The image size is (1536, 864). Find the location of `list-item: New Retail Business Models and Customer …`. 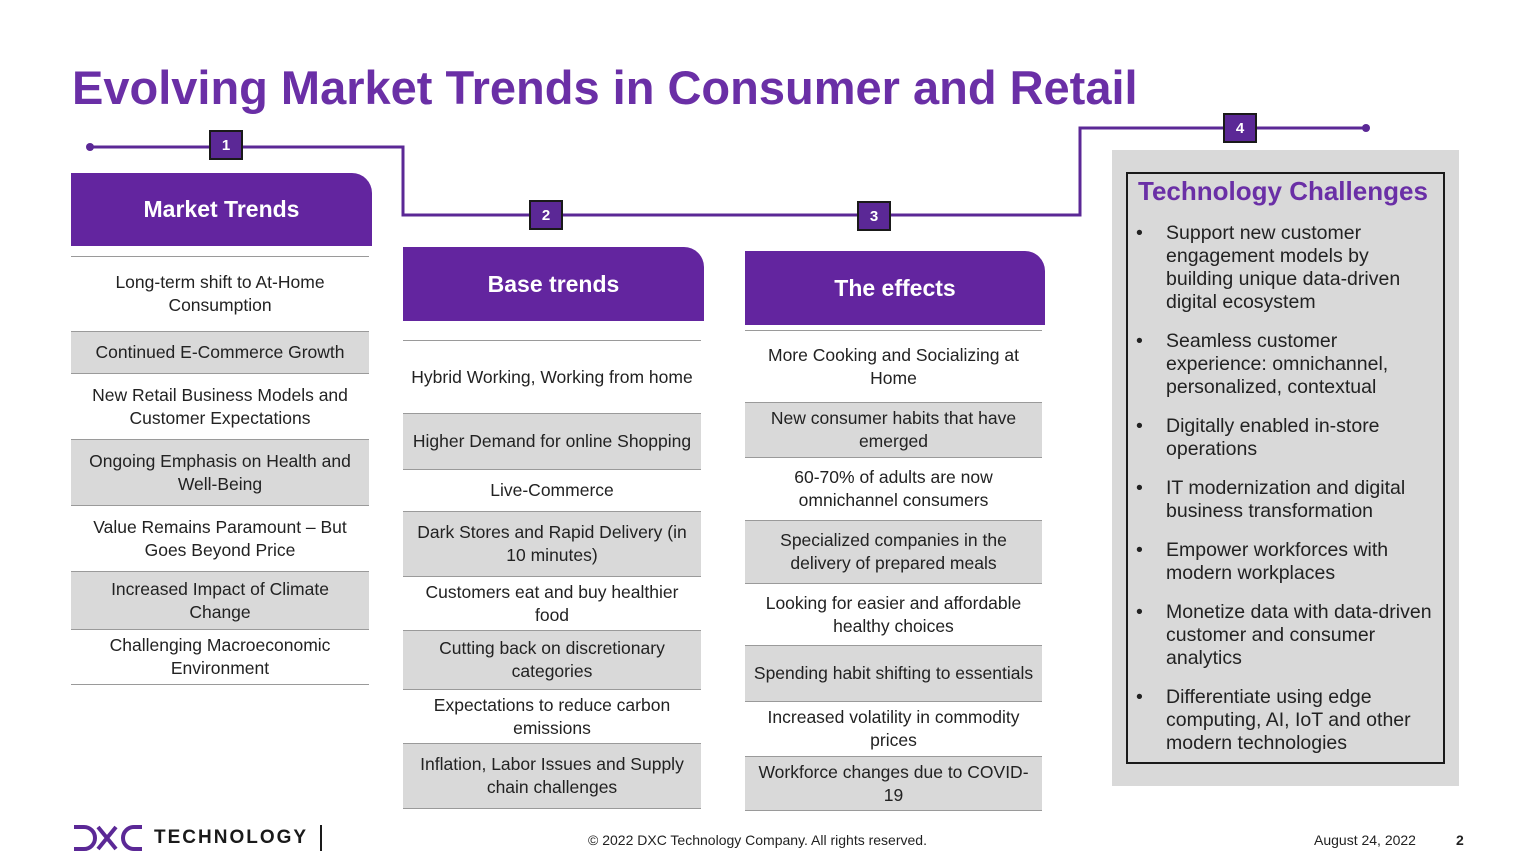

list-item: New Retail Business Models and Customer … is located at coordinates (220, 407).